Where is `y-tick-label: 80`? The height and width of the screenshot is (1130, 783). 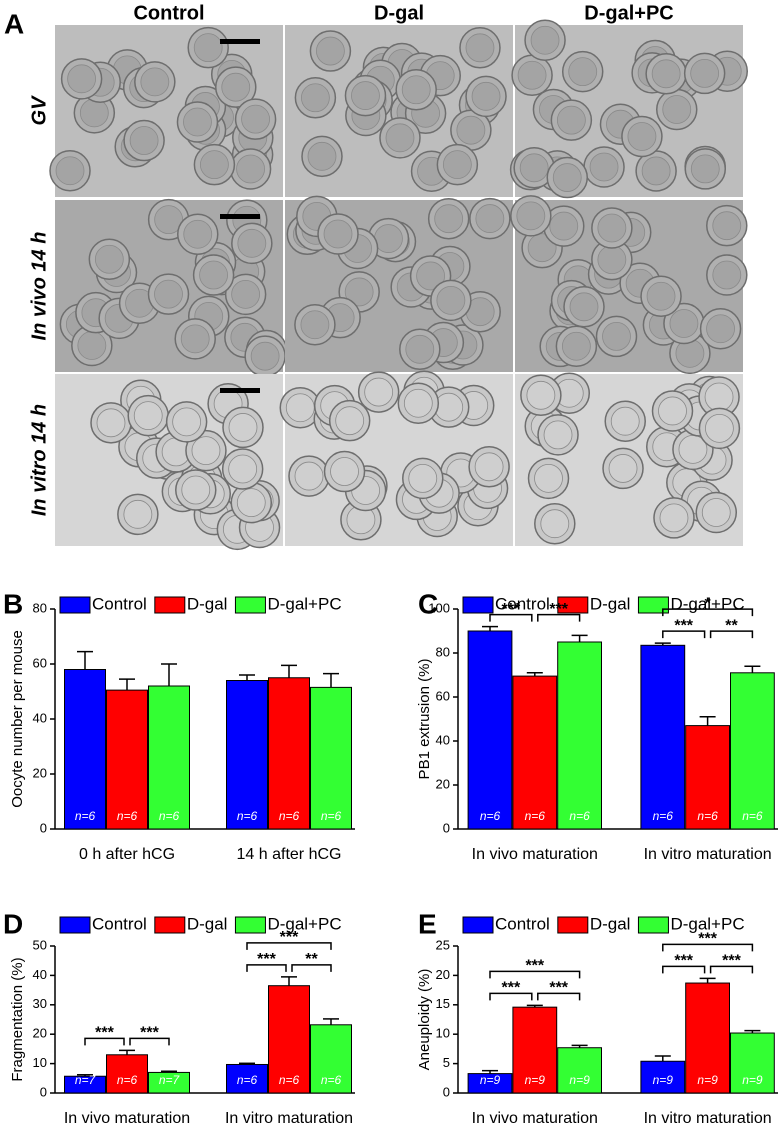
y-tick-label: 80 is located at coordinates (443, 651).